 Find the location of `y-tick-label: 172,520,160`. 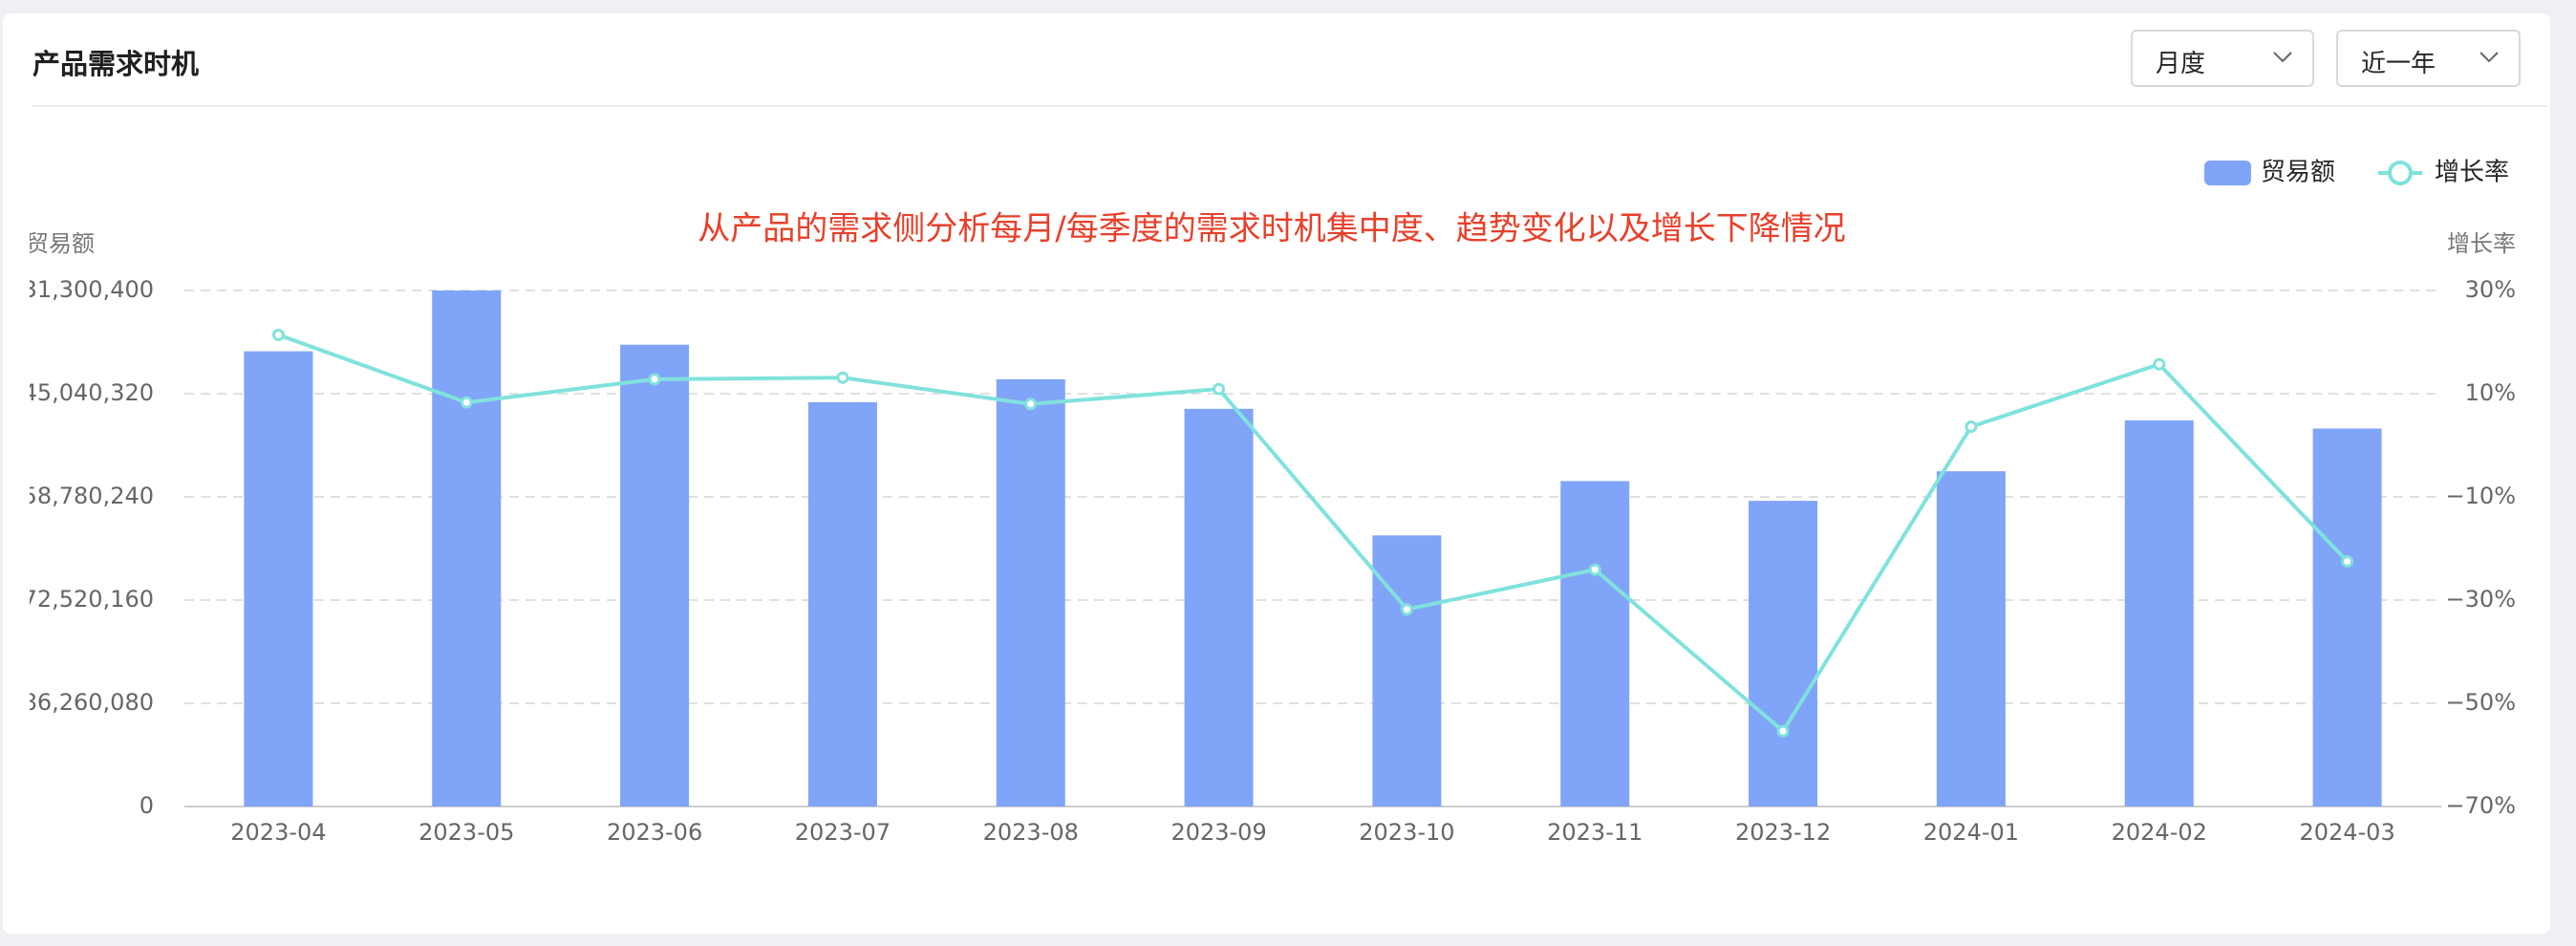

y-tick-label: 172,520,160 is located at coordinates (92, 599).